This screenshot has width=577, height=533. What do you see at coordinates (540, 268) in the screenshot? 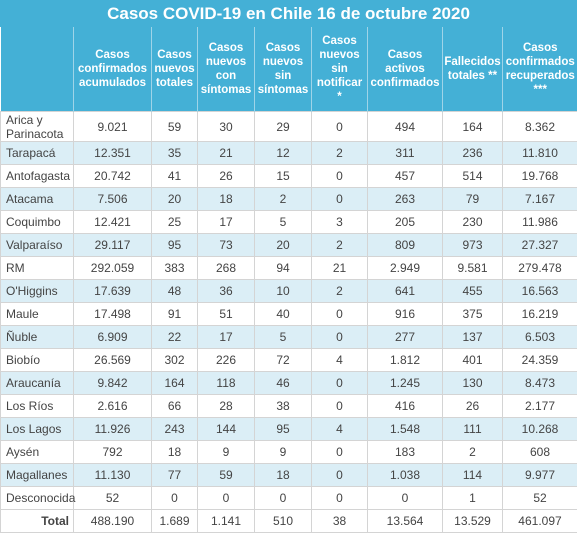
I see `cell-recovered: 279.478` at bounding box center [540, 268].